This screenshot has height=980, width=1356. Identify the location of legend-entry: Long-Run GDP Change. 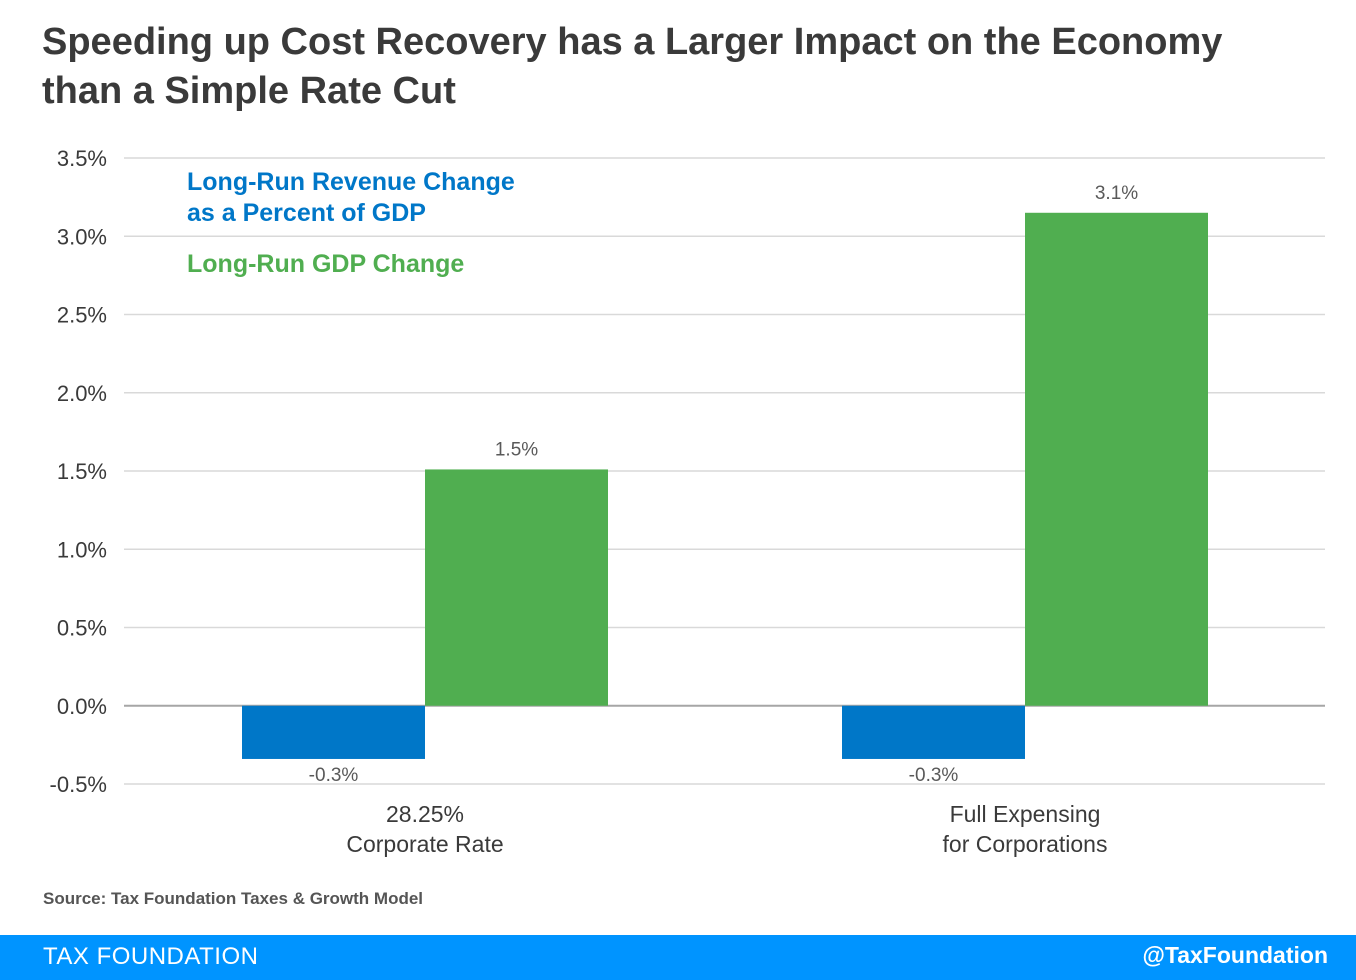
(325, 264).